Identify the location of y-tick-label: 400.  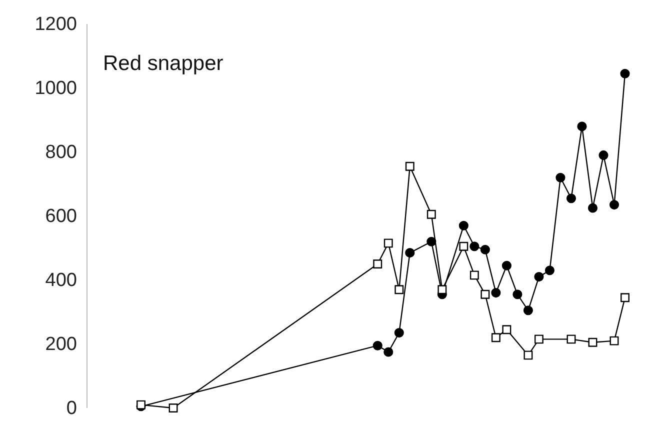
(61, 281).